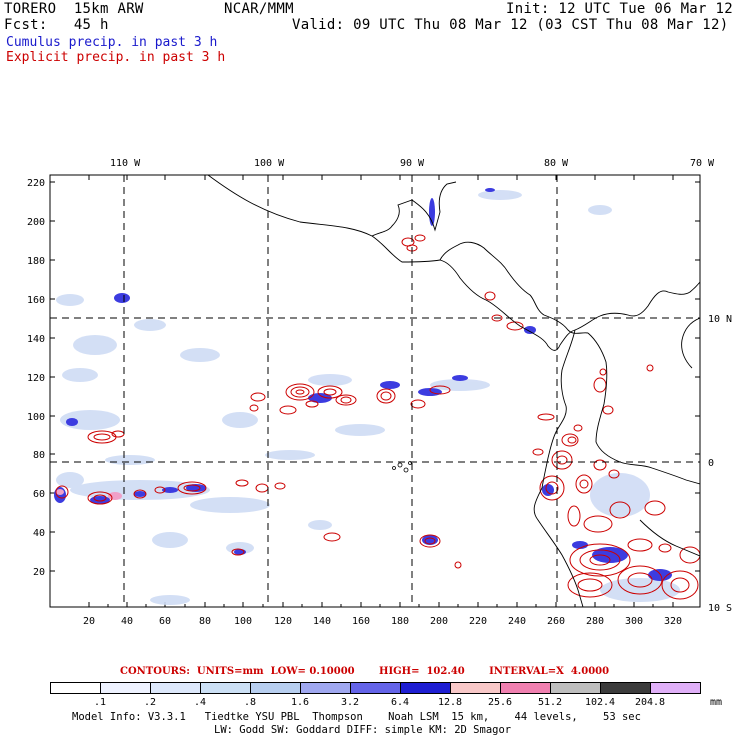 This screenshot has width=740, height=740. What do you see at coordinates (200, 702) in the screenshot?
I see `color-bar-label: .4` at bounding box center [200, 702].